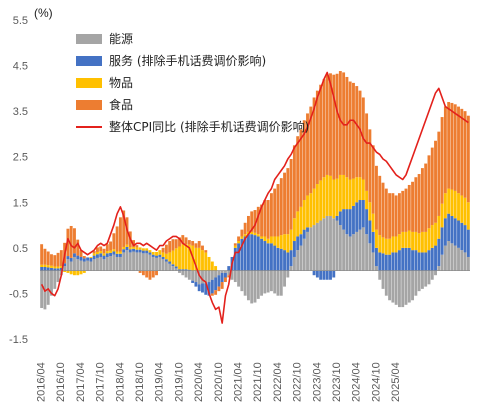 The image size is (492, 409). What do you see at coordinates (61, 382) in the screenshot?
I see `x-tick-label: 2016/10` at bounding box center [61, 382].